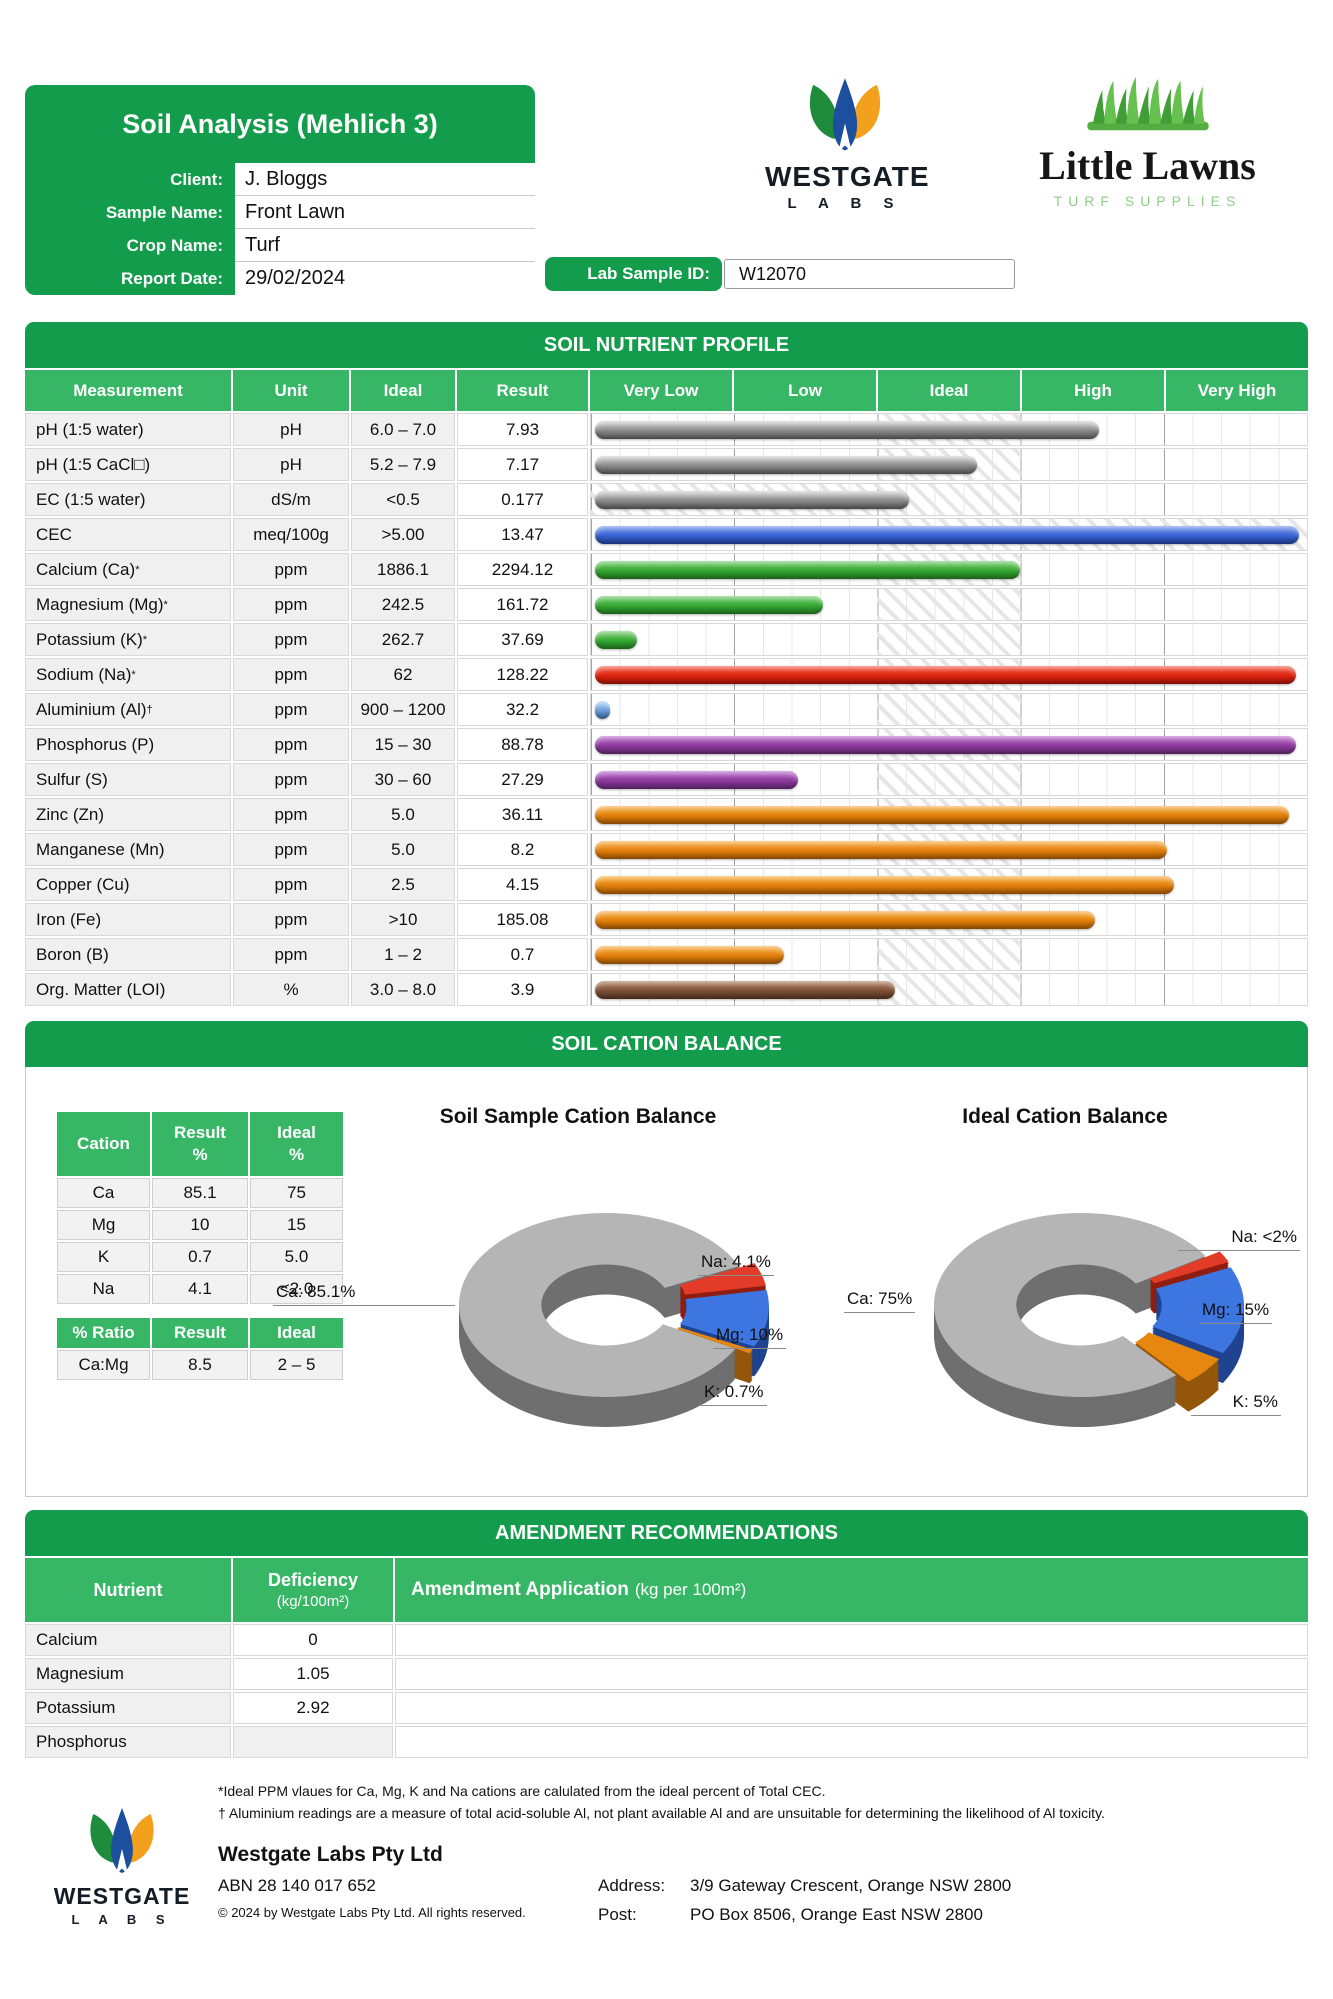 This screenshot has height=1999, width=1333. What do you see at coordinates (291, 534) in the screenshot?
I see `unit-cell: meq/100g` at bounding box center [291, 534].